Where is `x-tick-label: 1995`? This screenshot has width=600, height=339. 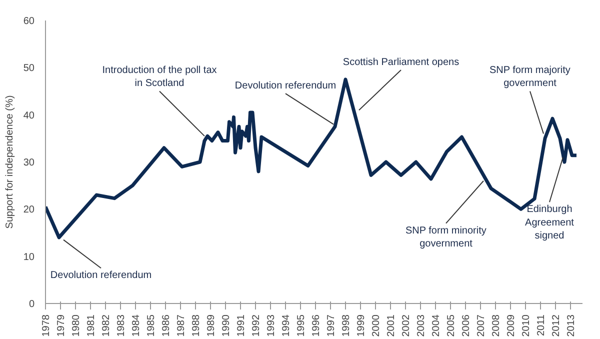
x-tick-label: 1995 is located at coordinates (301, 325).